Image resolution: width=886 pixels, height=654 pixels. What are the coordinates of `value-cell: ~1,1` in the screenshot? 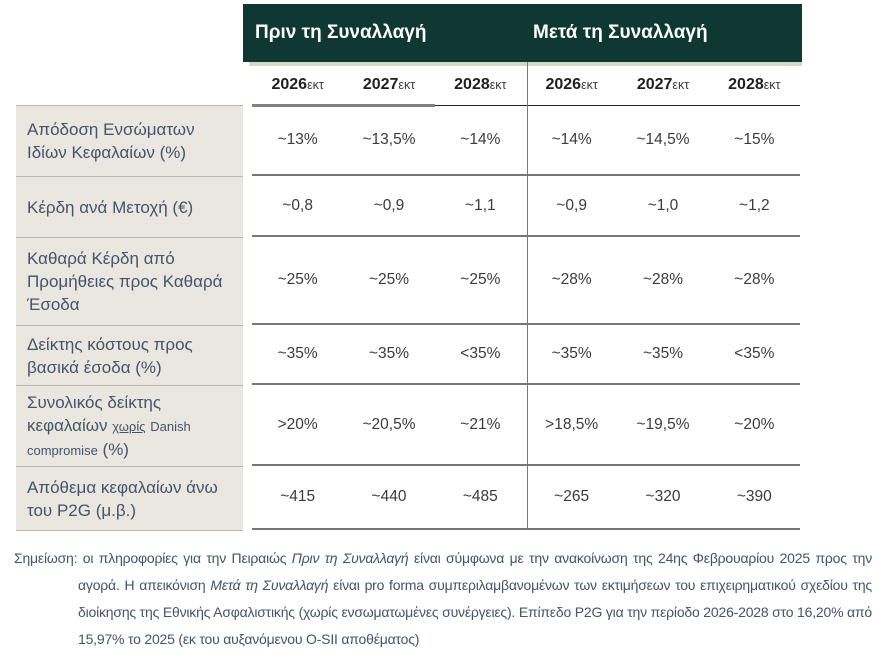 It's located at (480, 205).